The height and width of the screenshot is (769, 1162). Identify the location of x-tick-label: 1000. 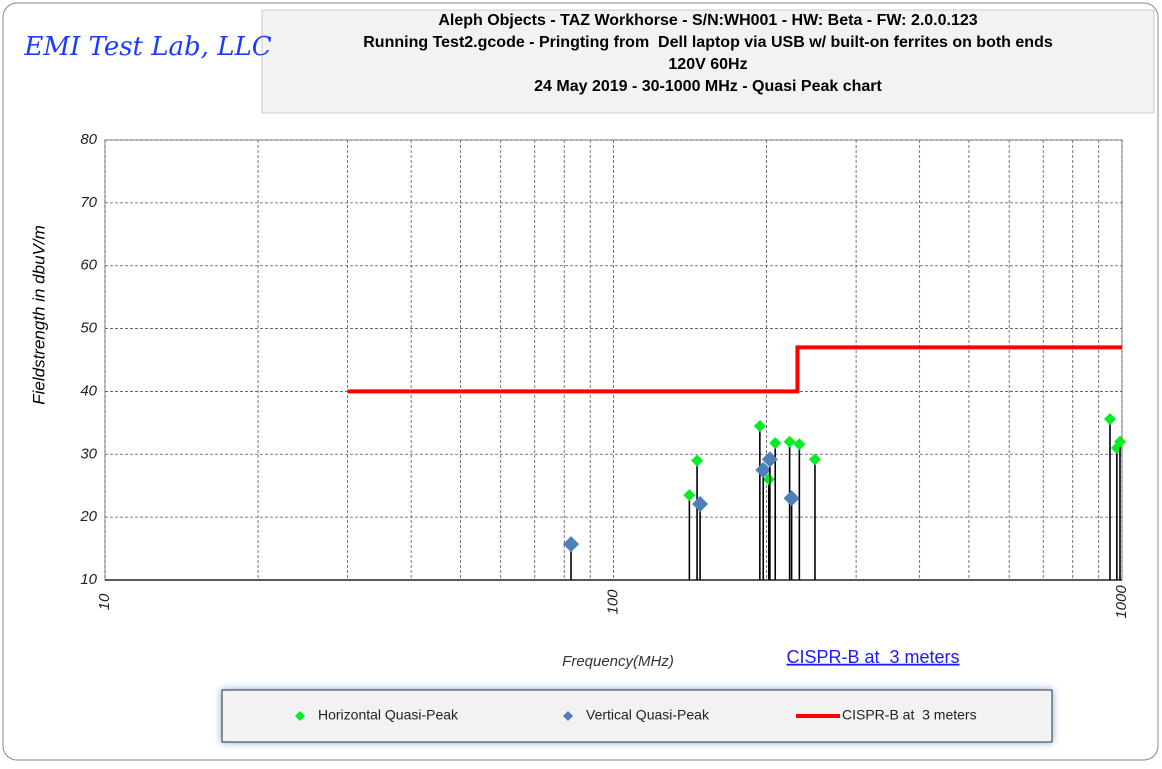
(1121, 602).